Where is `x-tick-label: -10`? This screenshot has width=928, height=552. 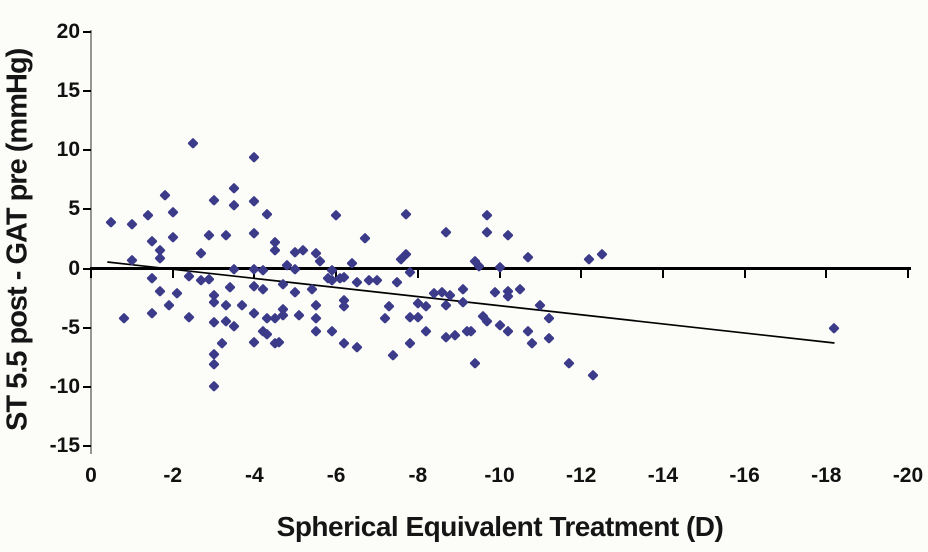
x-tick-label: -10 is located at coordinates (499, 475).